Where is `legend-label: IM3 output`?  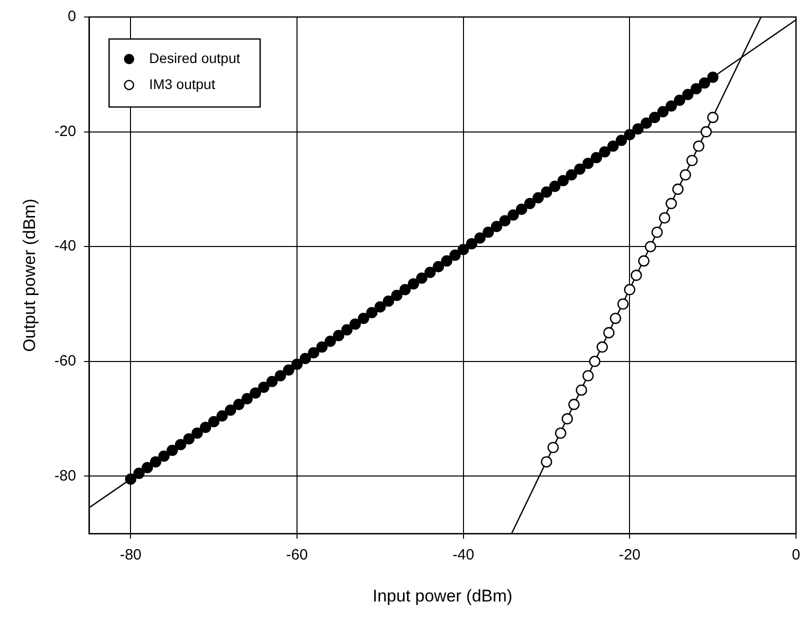
legend-label: IM3 output is located at coordinates (182, 84).